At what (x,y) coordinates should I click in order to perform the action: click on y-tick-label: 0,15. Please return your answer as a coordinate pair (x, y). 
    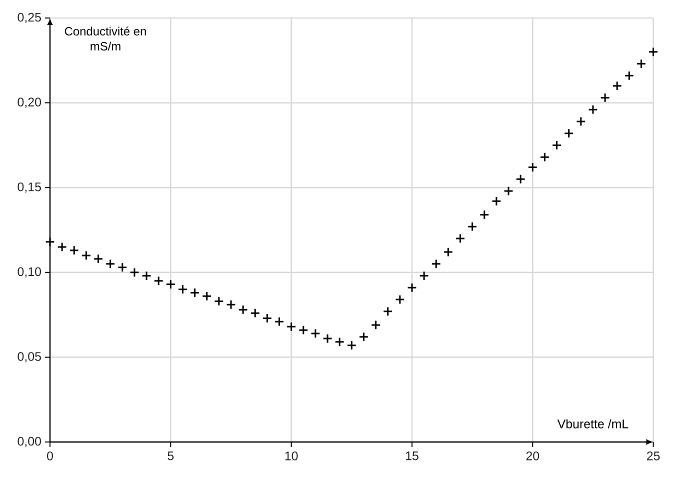
    Looking at the image, I should click on (29, 187).